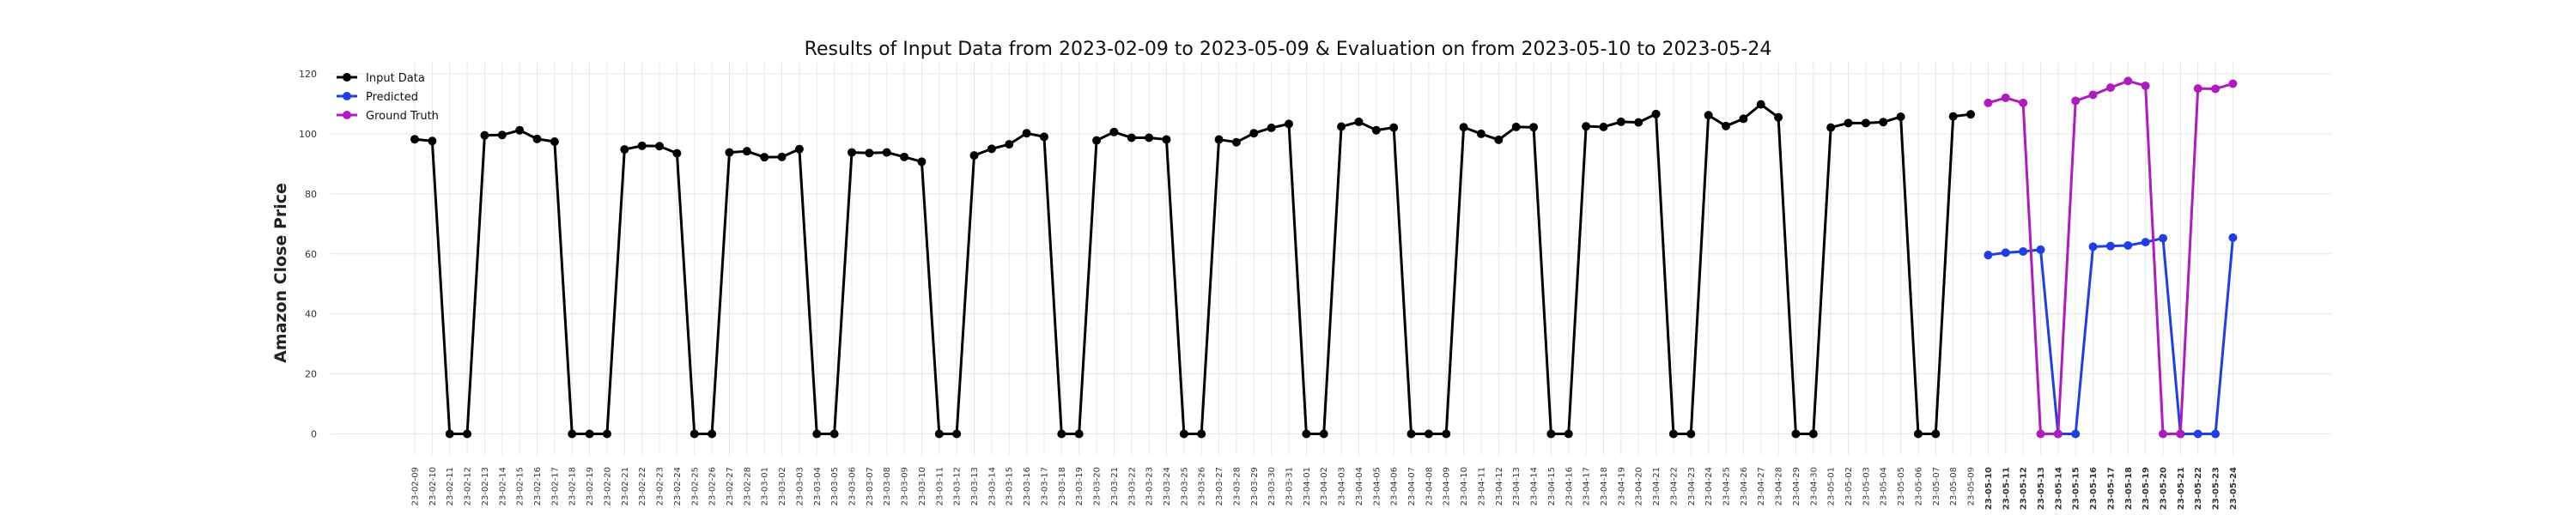 This screenshot has width=2576, height=515. I want to click on x-tick-label: 23-03-26, so click(1202, 486).